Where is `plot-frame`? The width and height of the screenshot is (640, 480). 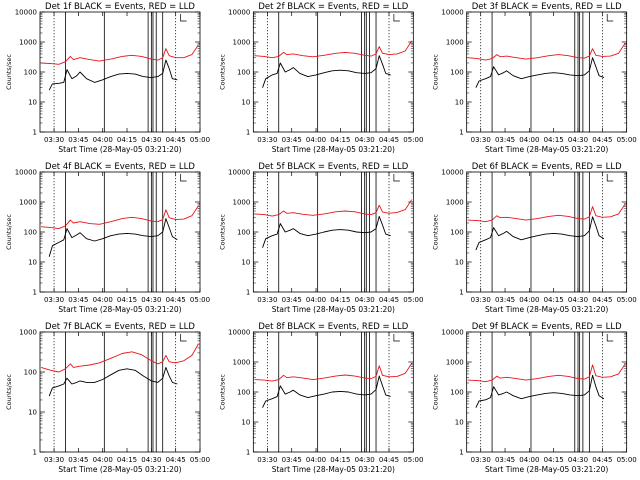 plot-frame is located at coordinates (120, 392).